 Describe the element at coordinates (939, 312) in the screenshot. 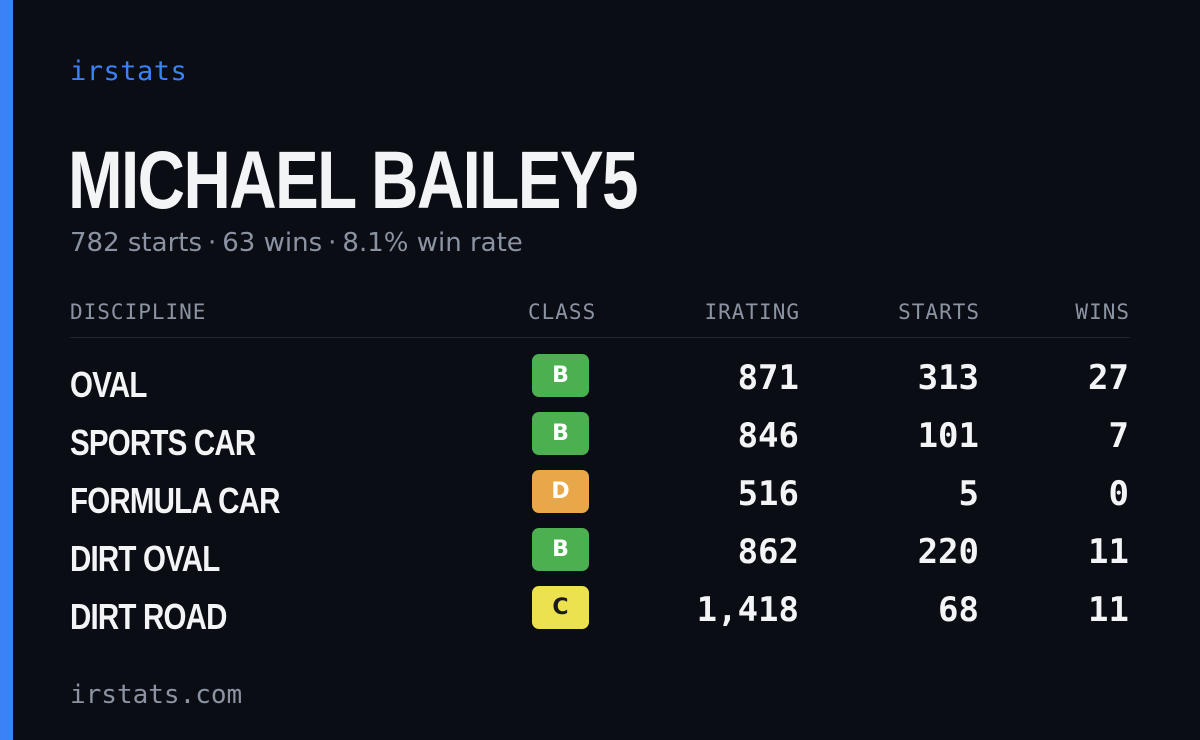

I see `column-header-starts: STARTS` at that location.